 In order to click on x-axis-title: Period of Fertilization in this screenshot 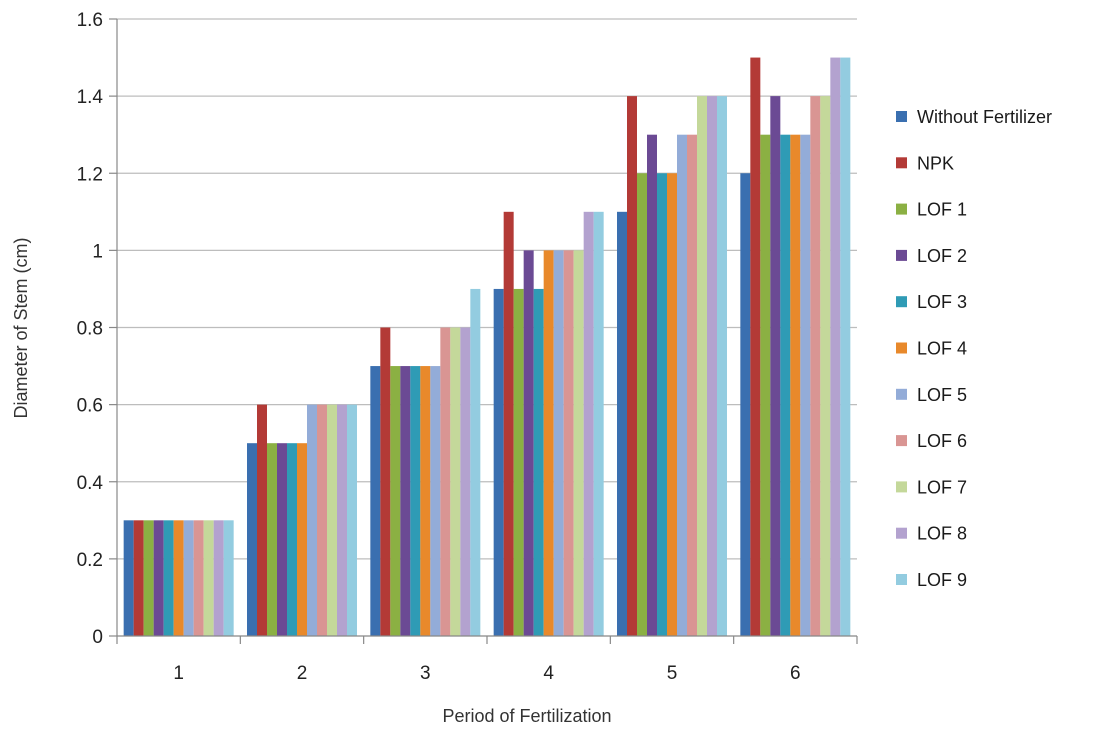, I will do `click(526, 716)`.